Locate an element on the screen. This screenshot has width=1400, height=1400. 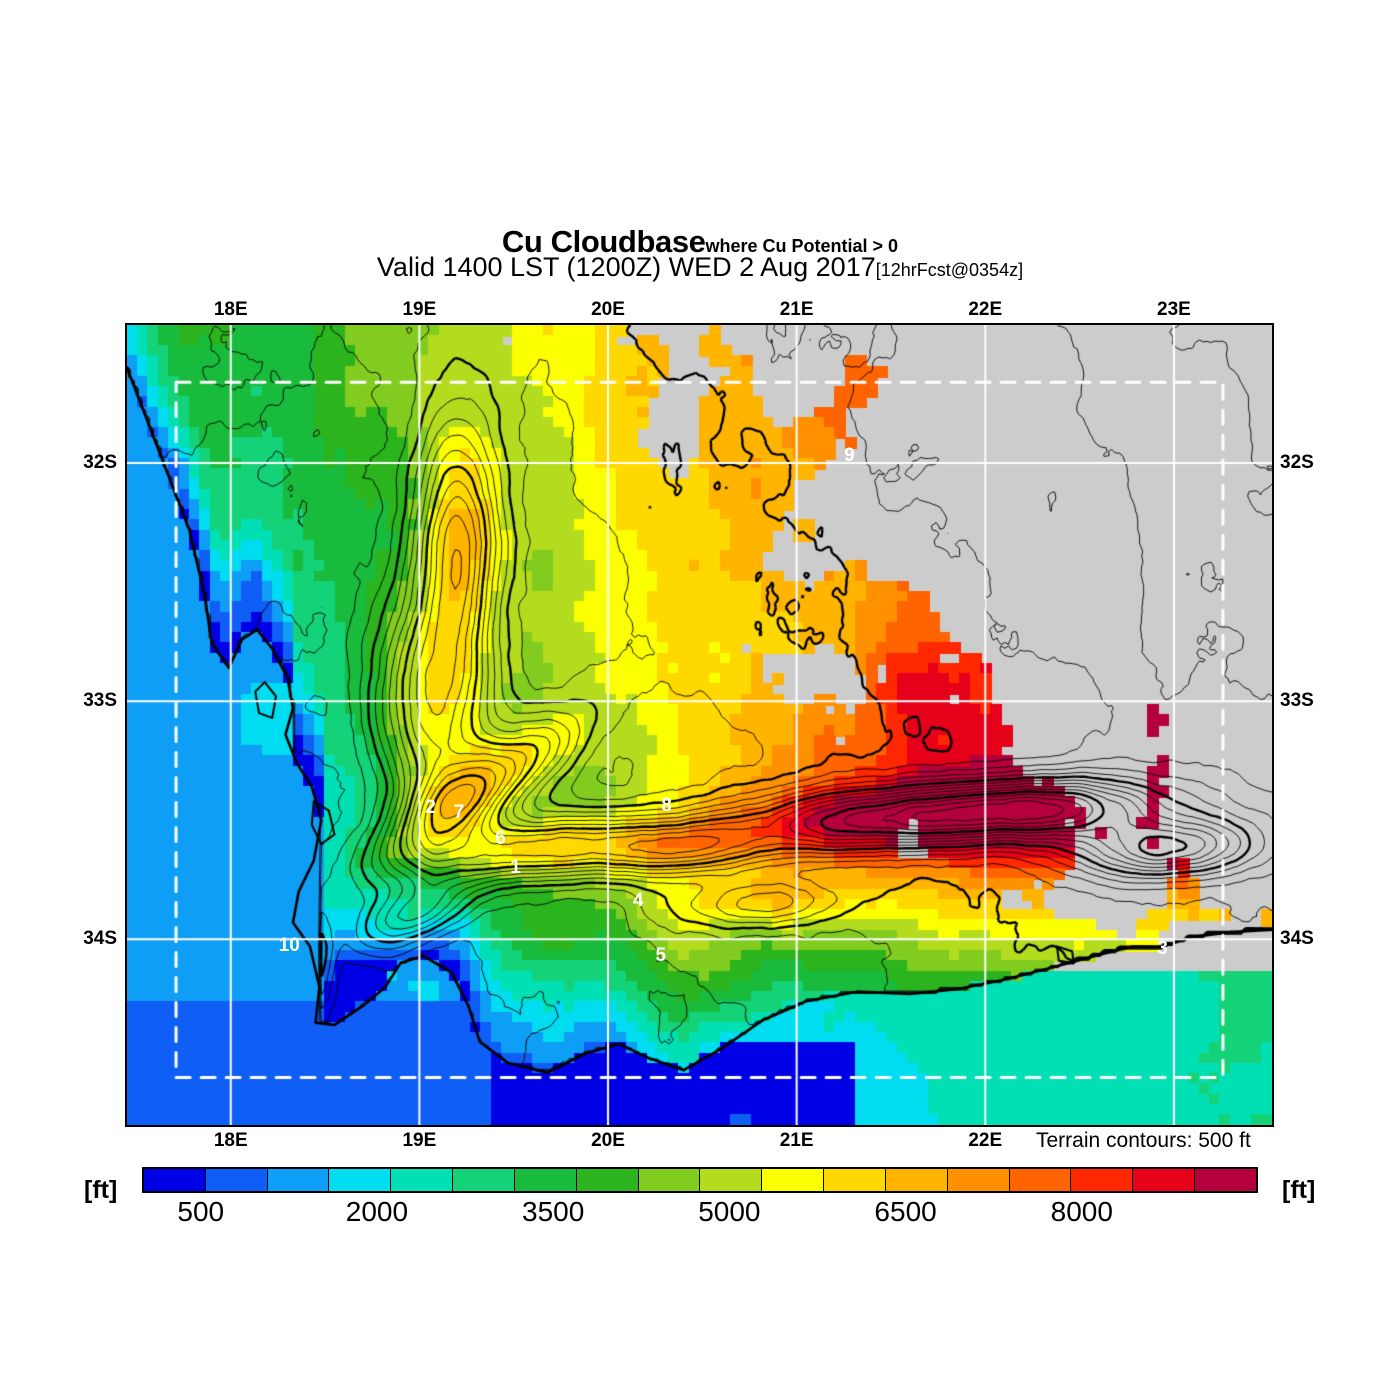
colorbar is located at coordinates (700, 1180).